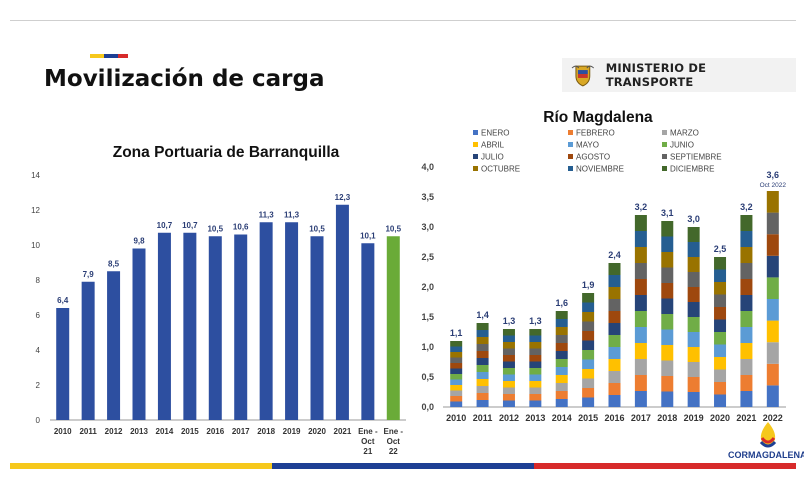  What do you see at coordinates (746, 418) in the screenshot?
I see `x-tick-label: 2021` at bounding box center [746, 418].